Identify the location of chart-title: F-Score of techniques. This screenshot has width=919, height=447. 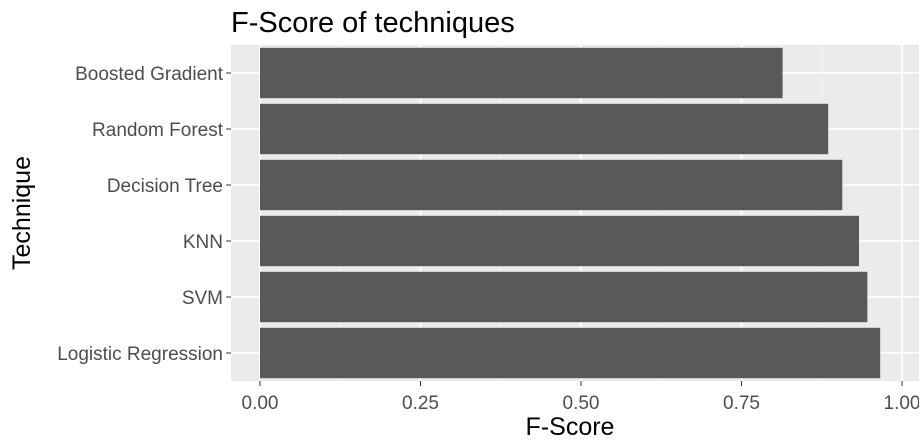
(373, 23).